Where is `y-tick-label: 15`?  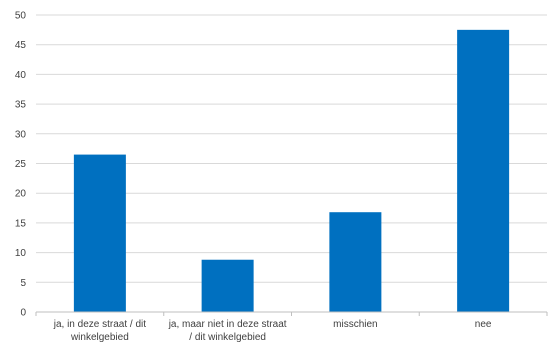
y-tick-label: 15 is located at coordinates (21, 223).